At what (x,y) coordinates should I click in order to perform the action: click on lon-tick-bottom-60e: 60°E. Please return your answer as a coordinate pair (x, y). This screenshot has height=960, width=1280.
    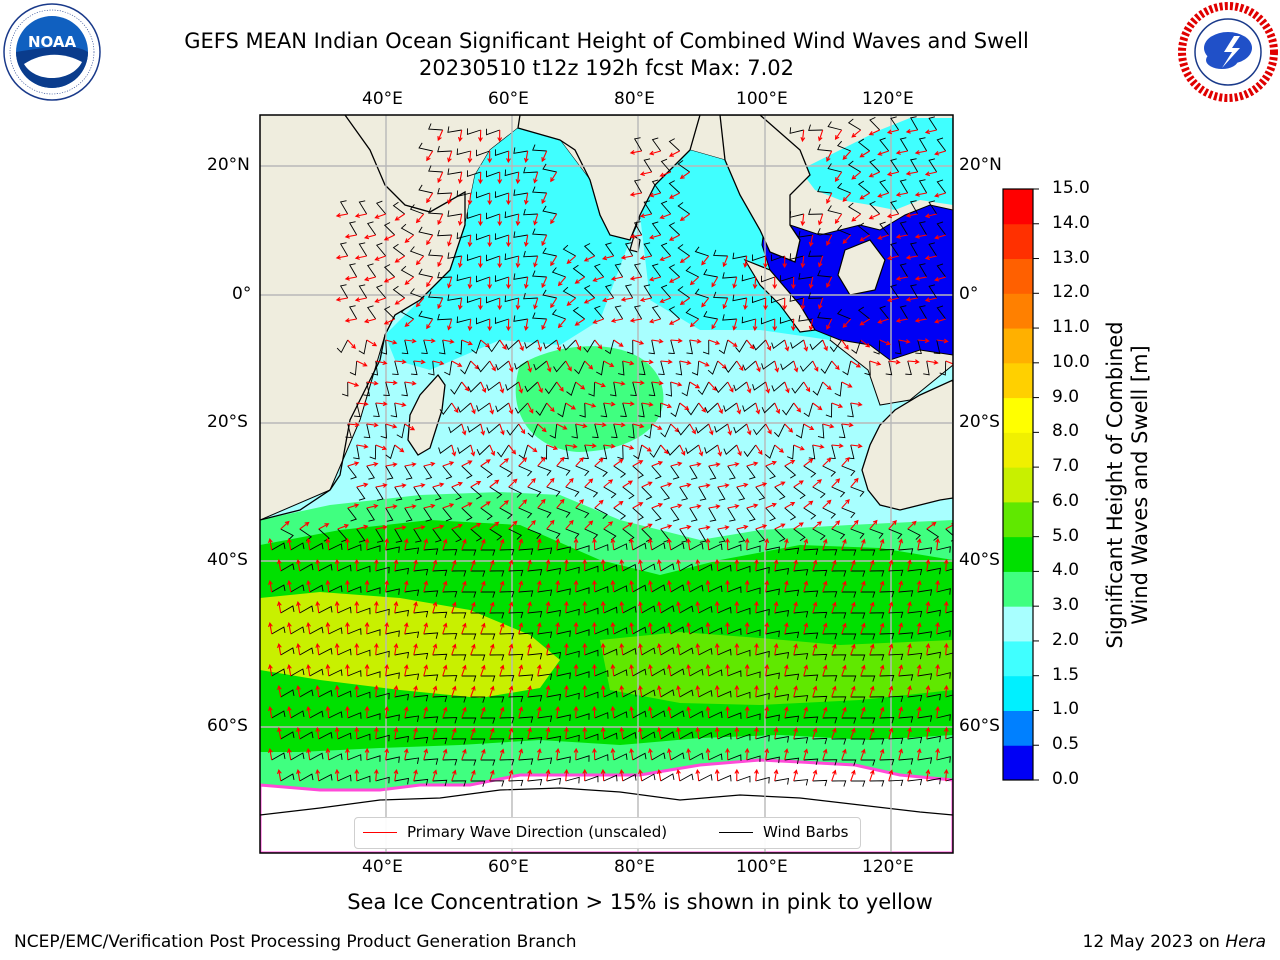
    Looking at the image, I should click on (508, 867).